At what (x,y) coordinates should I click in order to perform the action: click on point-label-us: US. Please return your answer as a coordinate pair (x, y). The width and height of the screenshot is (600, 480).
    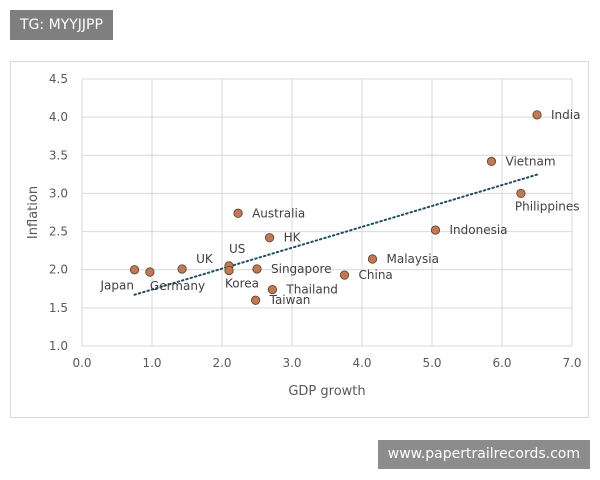
    Looking at the image, I should click on (237, 249).